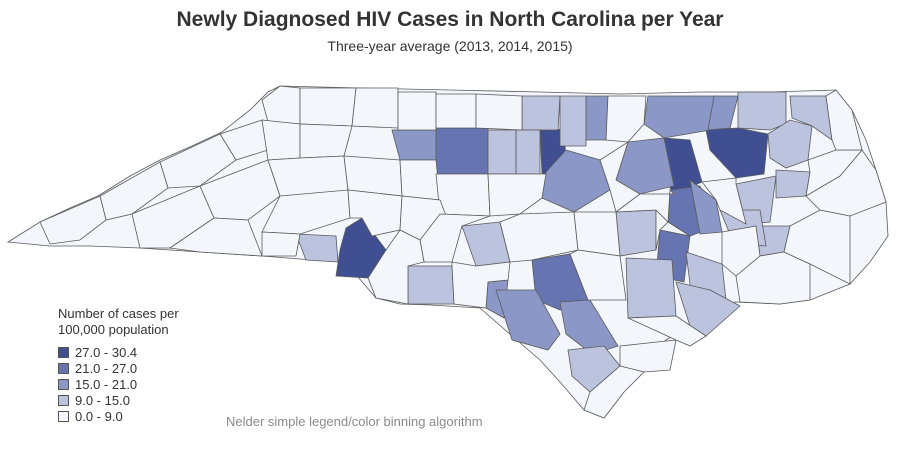 The height and width of the screenshot is (450, 900). Describe the element at coordinates (281, 244) in the screenshot. I see `county-cleveland` at that location.